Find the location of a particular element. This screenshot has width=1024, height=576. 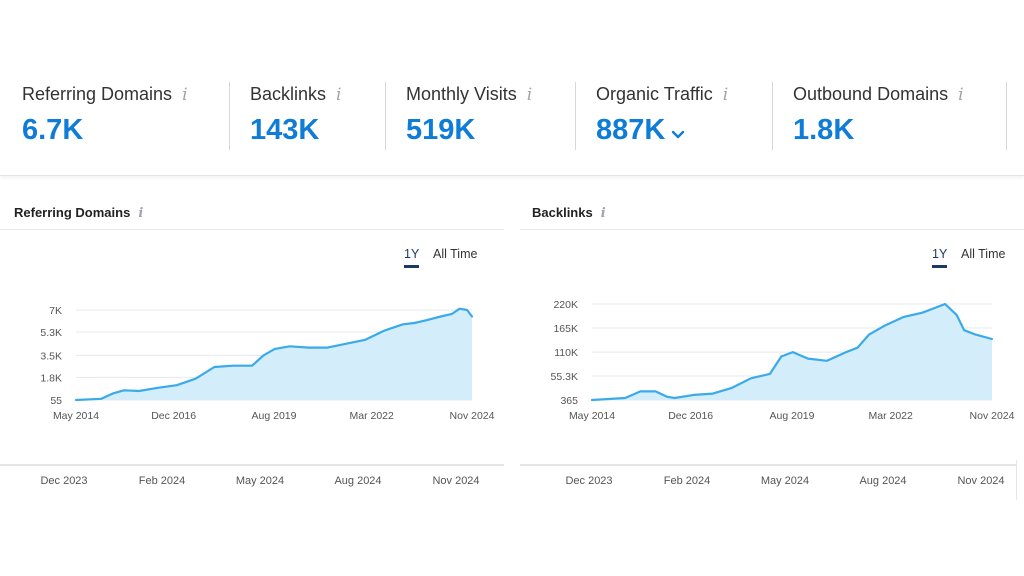

y-tick-label: 365 is located at coordinates (569, 401).